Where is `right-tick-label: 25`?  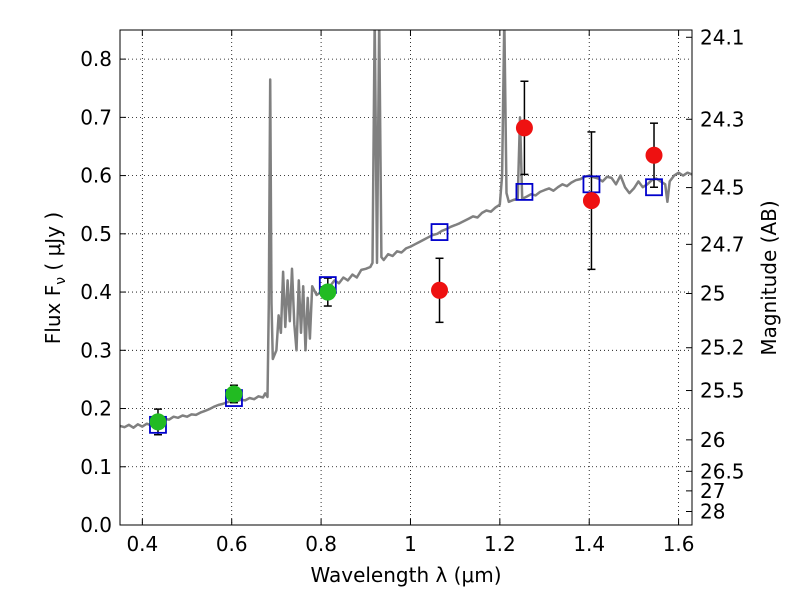
right-tick-label: 25 is located at coordinates (712, 294).